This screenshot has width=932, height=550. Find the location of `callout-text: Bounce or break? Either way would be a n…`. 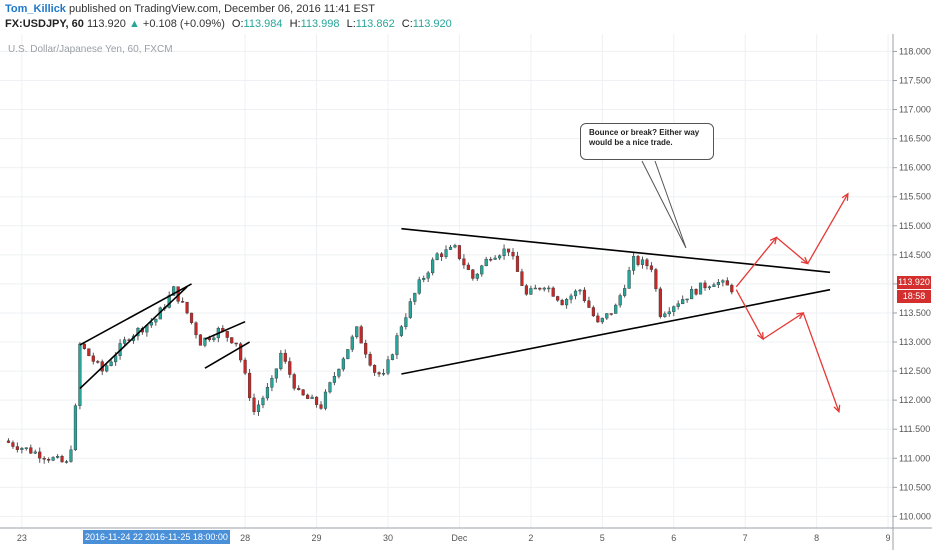

callout-text: Bounce or break? Either way would be a n… is located at coordinates (644, 137).